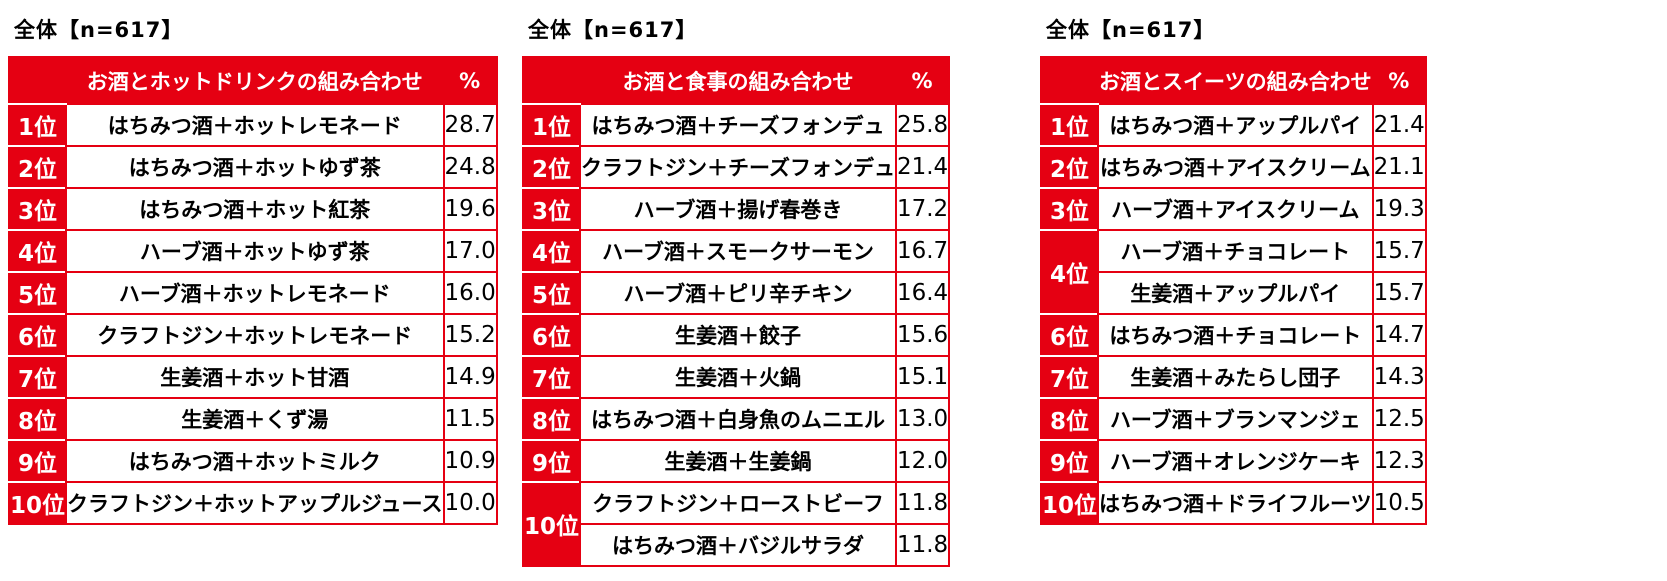 This screenshot has height=581, width=1667. Describe the element at coordinates (1398, 418) in the screenshot. I see `percent-cell: 12.5` at that location.